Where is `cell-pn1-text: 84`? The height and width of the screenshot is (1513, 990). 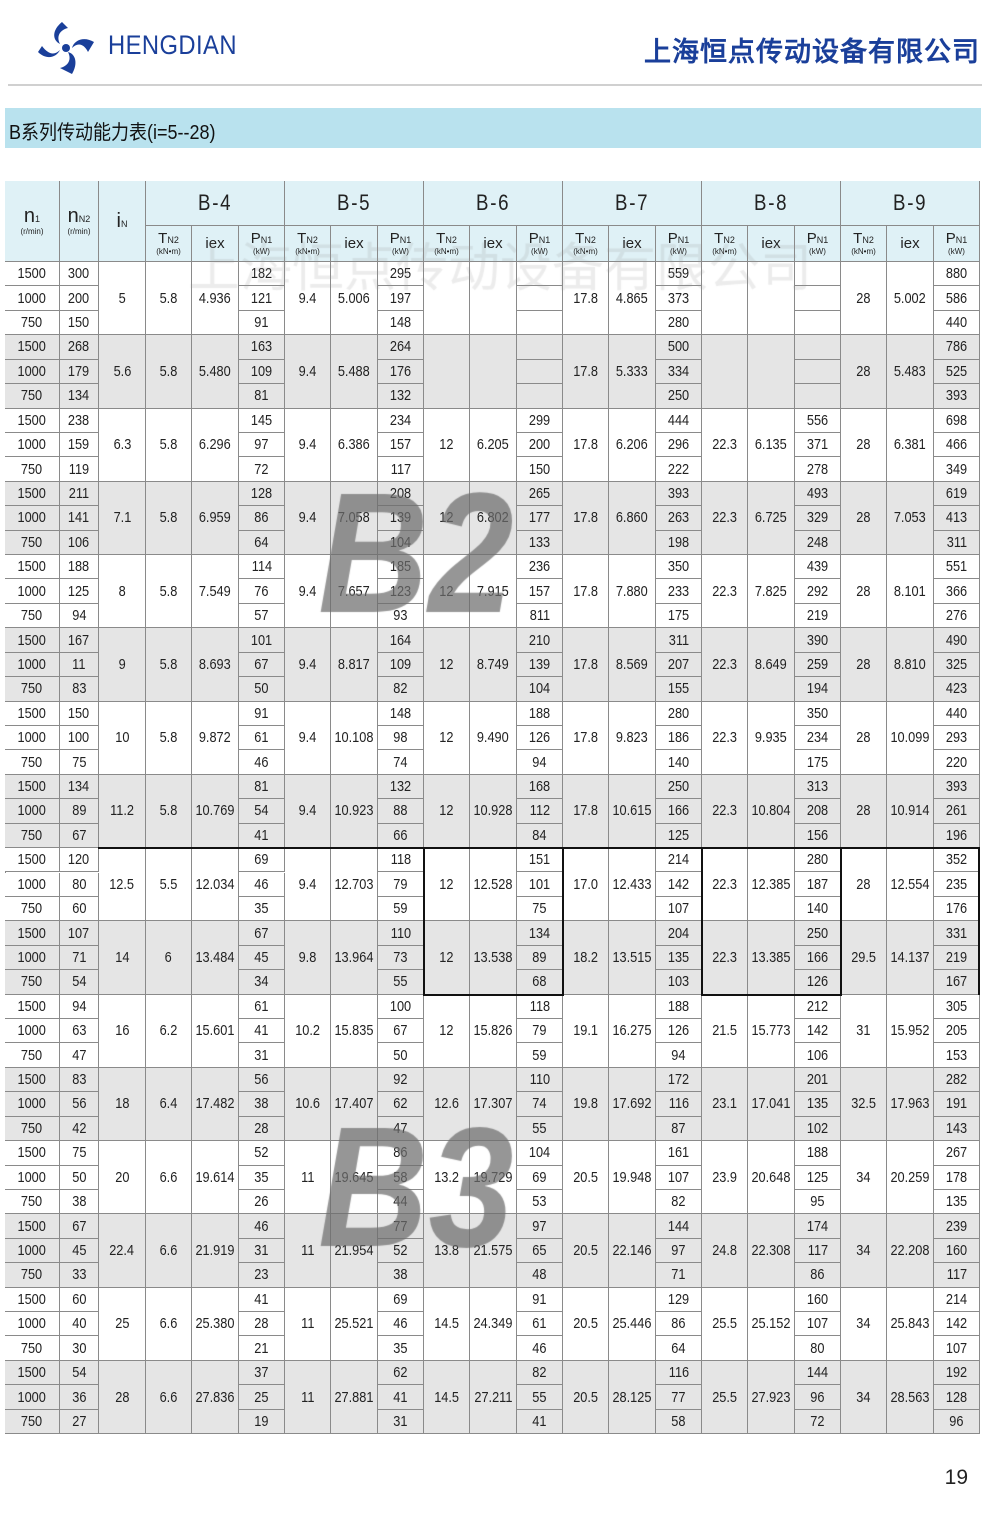
cell-pn1-text: 84 is located at coordinates (539, 835).